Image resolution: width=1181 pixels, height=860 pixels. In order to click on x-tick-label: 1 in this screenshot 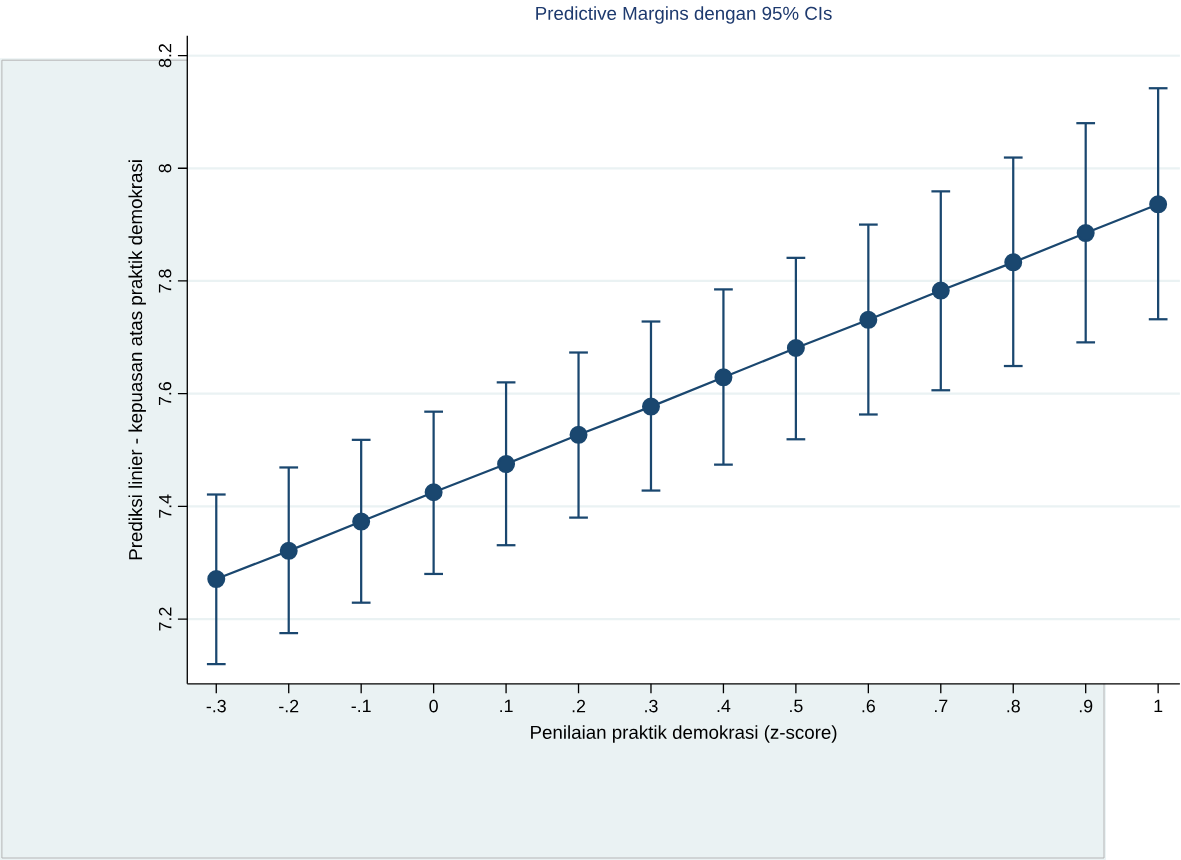, I will do `click(1158, 706)`.